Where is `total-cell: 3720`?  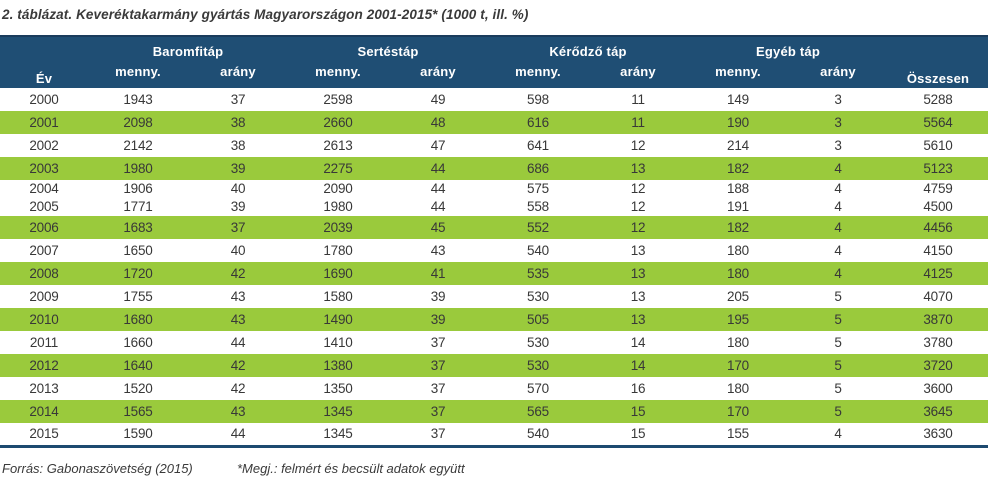 total-cell: 3720 is located at coordinates (938, 365).